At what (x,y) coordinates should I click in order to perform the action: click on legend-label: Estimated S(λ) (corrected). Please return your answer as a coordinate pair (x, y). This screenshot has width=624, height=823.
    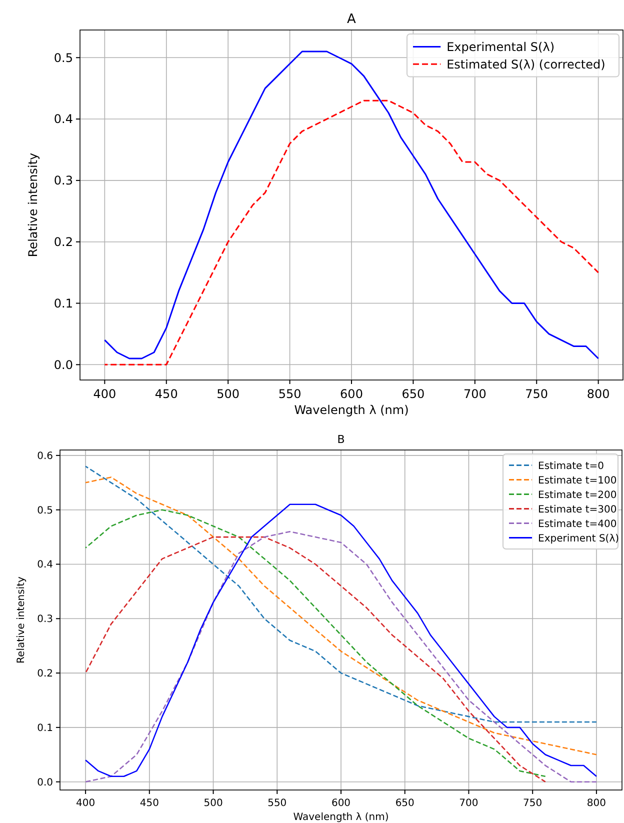
    Looking at the image, I should click on (526, 64).